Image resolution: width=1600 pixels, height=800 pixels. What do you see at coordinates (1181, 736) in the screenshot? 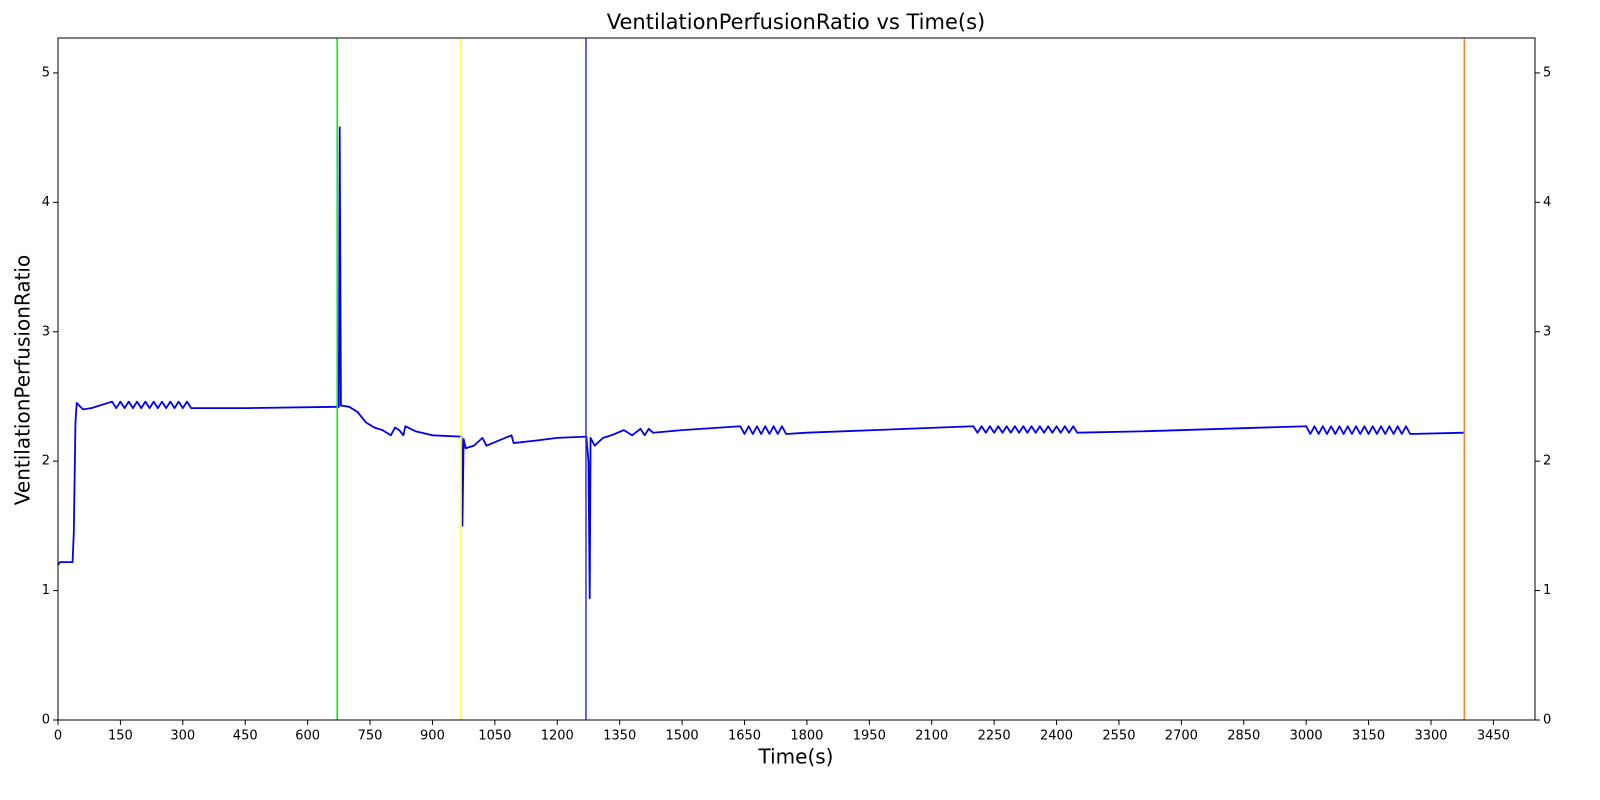
I see `x-tick-label: 2700` at bounding box center [1181, 736].